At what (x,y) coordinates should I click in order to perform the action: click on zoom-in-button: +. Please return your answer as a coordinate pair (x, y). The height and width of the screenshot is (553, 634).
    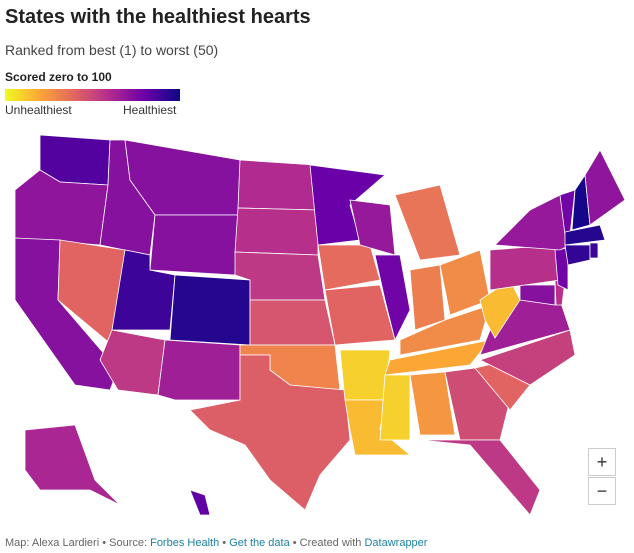
    Looking at the image, I should click on (602, 462).